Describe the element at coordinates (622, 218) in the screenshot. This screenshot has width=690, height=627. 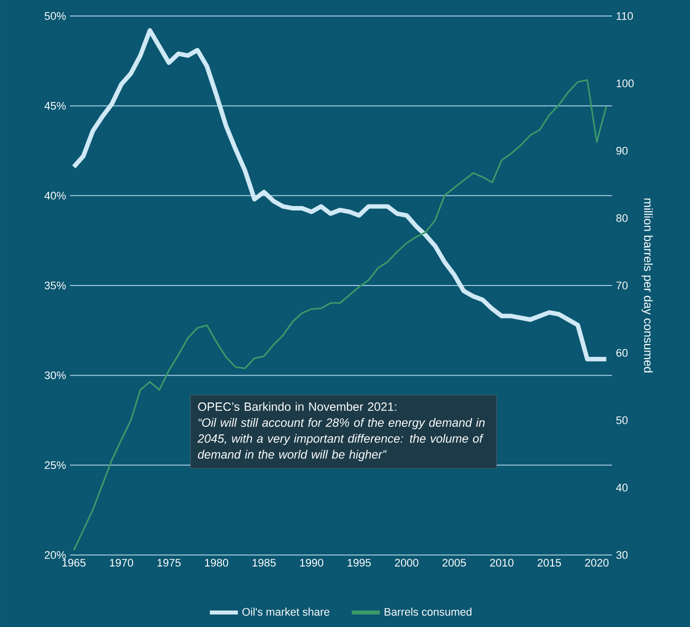
I see `y2-tick-label: 80` at that location.